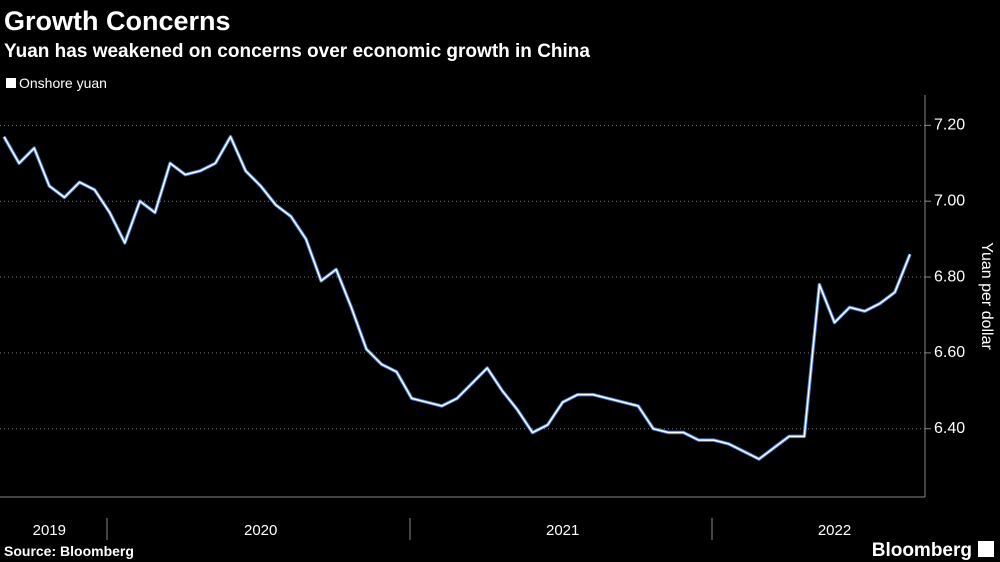  I want to click on y-tick-label: 6.60, so click(949, 352).